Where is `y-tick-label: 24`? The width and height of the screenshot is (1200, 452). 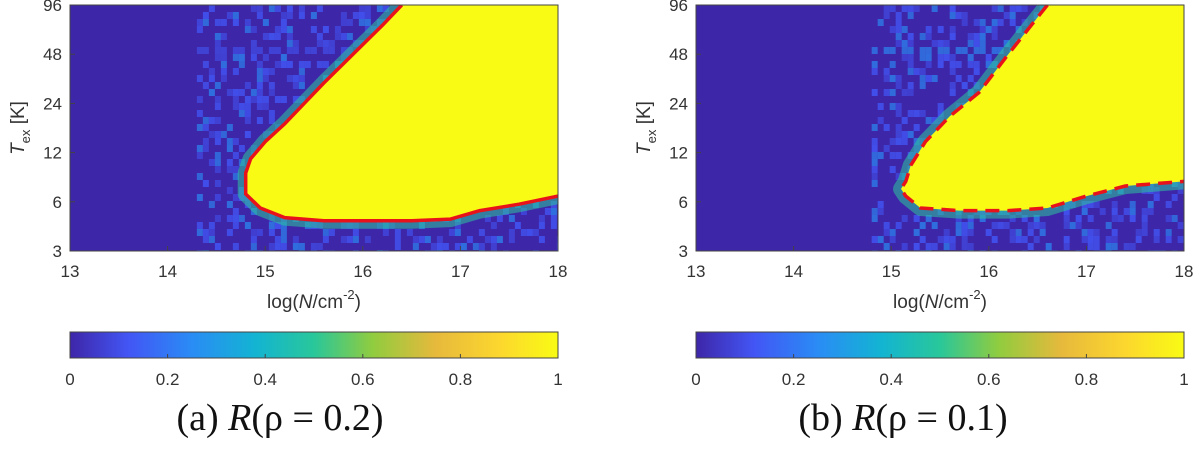
y-tick-label: 24 is located at coordinates (678, 103).